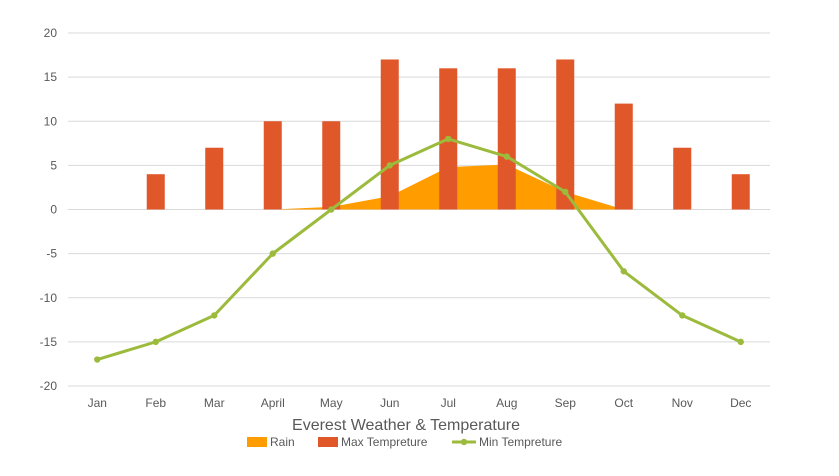  What do you see at coordinates (565, 192) in the screenshot?
I see `min-temp-point-sep` at bounding box center [565, 192].